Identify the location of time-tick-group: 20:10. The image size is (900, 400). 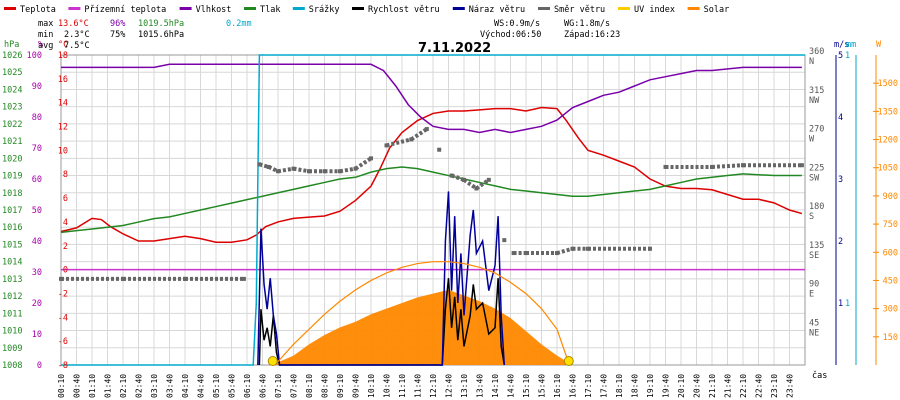
(681, 386).